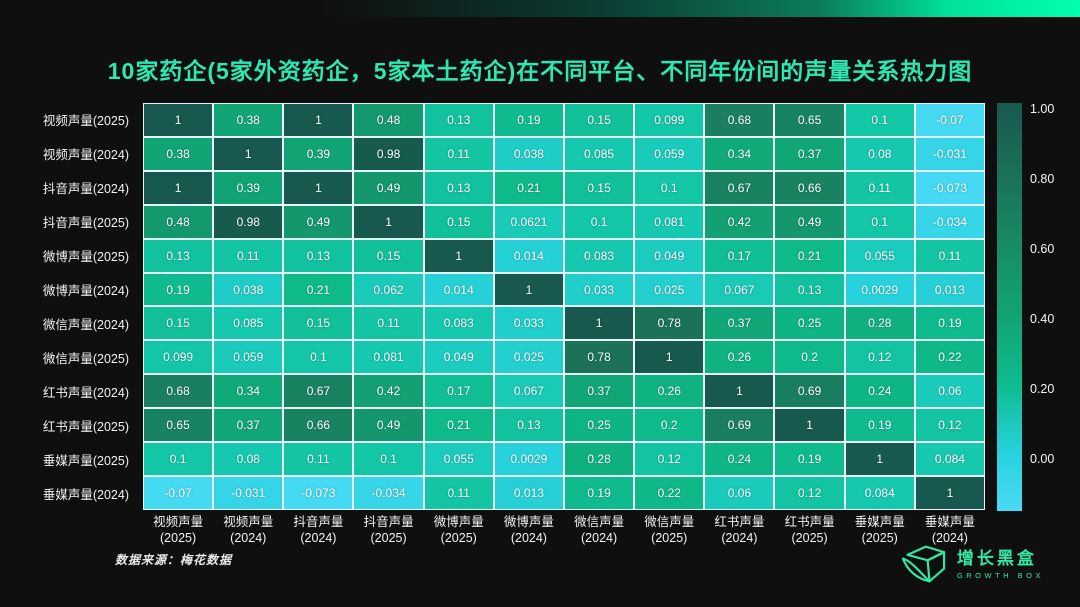 The image size is (1080, 607). What do you see at coordinates (85, 494) in the screenshot?
I see `row-label: 垂媒声量(2024)` at bounding box center [85, 494].